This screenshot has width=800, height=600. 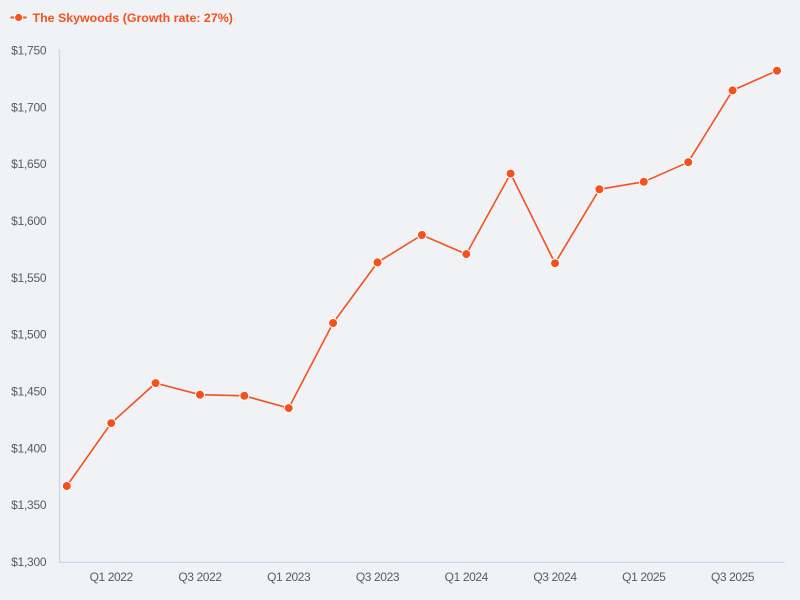 I want to click on svg-text: Q3 2025, so click(x=733, y=577).